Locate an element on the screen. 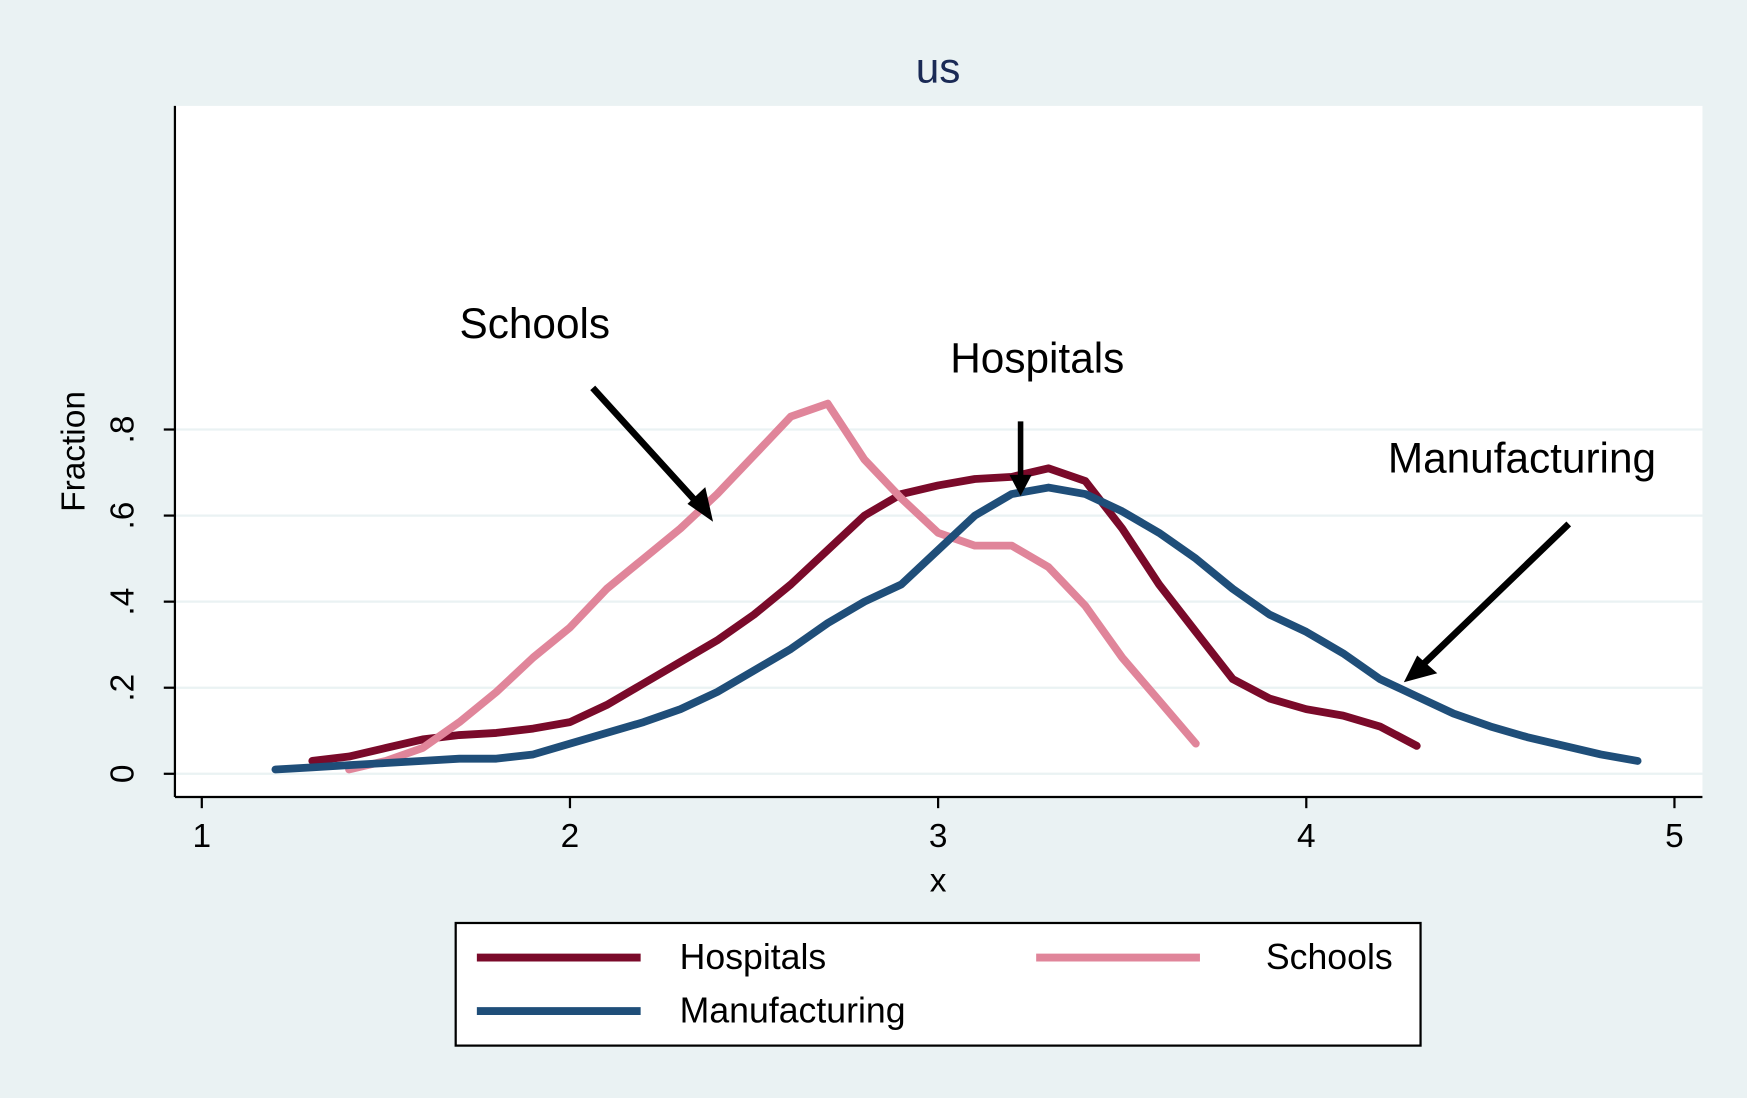 The width and height of the screenshot is (1747, 1098). y-tick-label: .4 is located at coordinates (123, 602).